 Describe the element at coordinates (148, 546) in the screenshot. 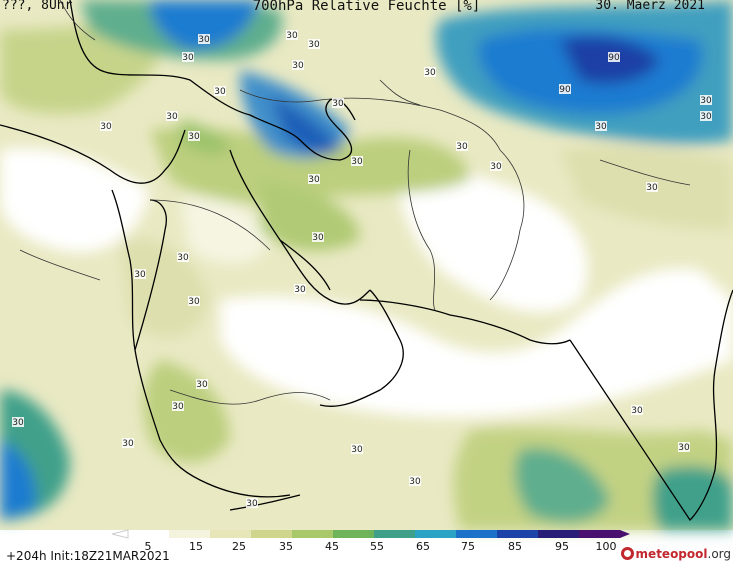

I see `colorbar-tick-label: 5` at that location.